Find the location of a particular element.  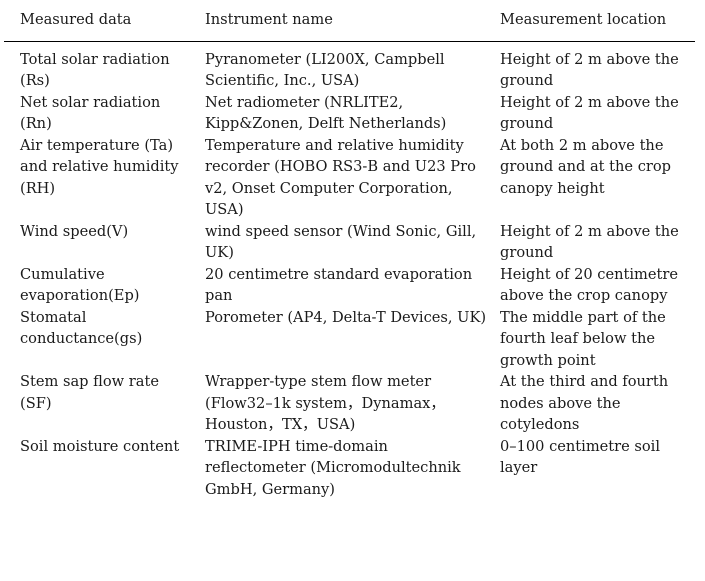

cell-measured-data: Stem sap flow rate (SF) is located at coordinates (89, 392).